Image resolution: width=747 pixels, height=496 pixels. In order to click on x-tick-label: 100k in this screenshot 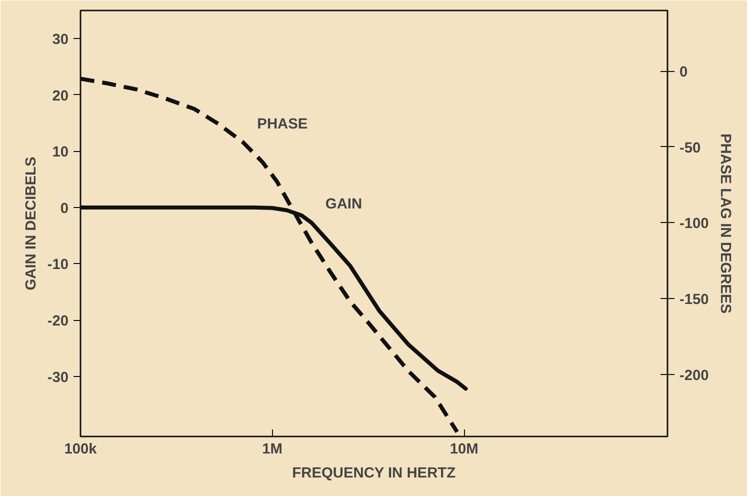, I will do `click(81, 450)`.